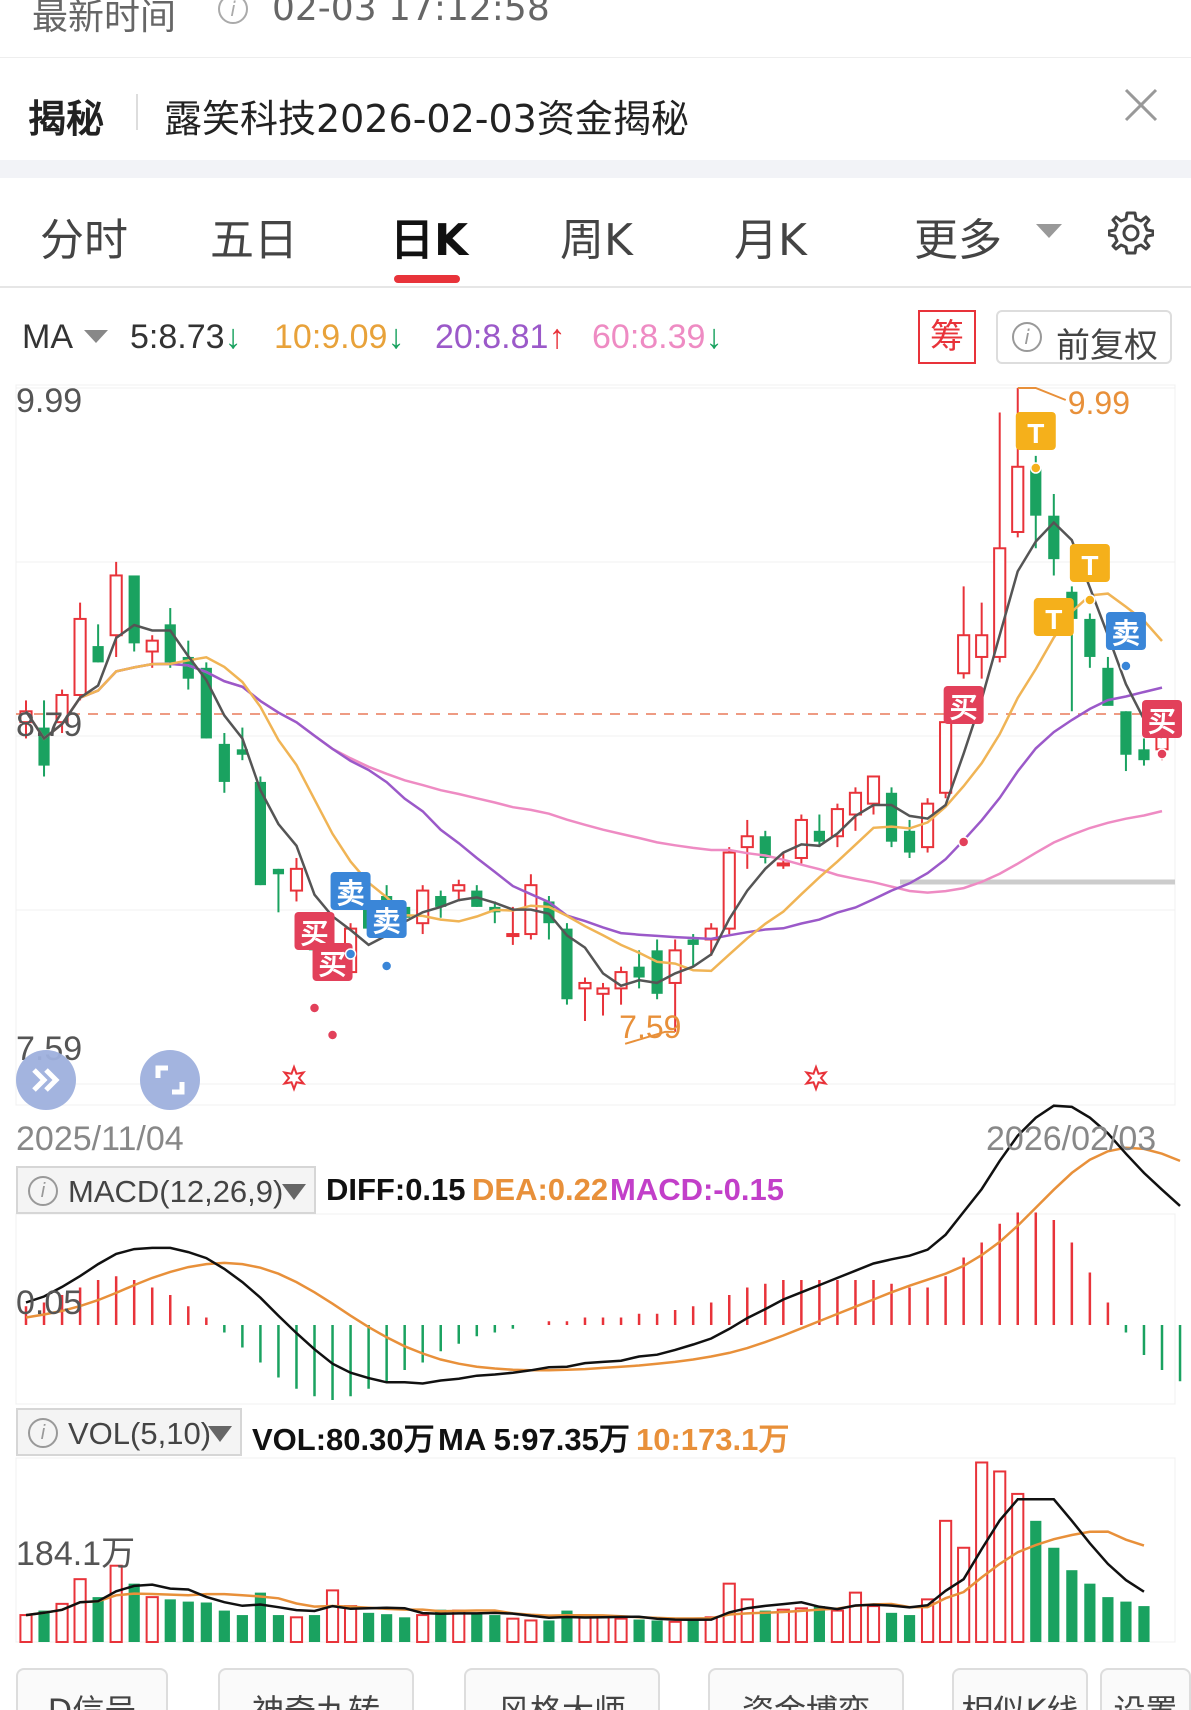 Image resolution: width=1191 pixels, height=1710 pixels. What do you see at coordinates (603, 1306) in the screenshot?
I see `macd-histogram` at bounding box center [603, 1306].